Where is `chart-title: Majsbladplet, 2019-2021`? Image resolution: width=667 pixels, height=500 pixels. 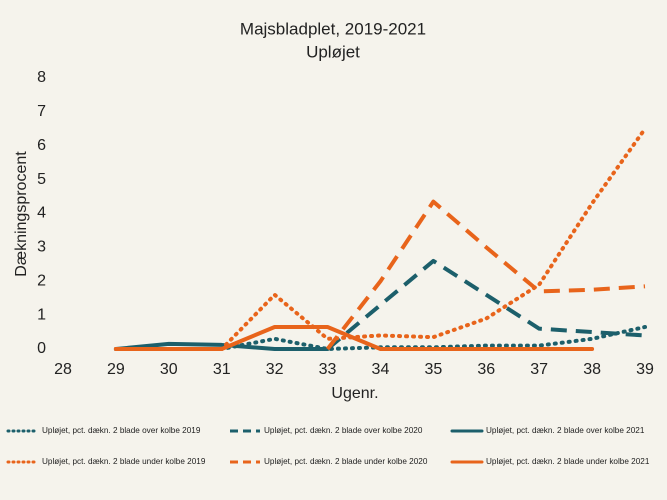
chart-title: Majsbladplet, 2019-2021 is located at coordinates (333, 28).